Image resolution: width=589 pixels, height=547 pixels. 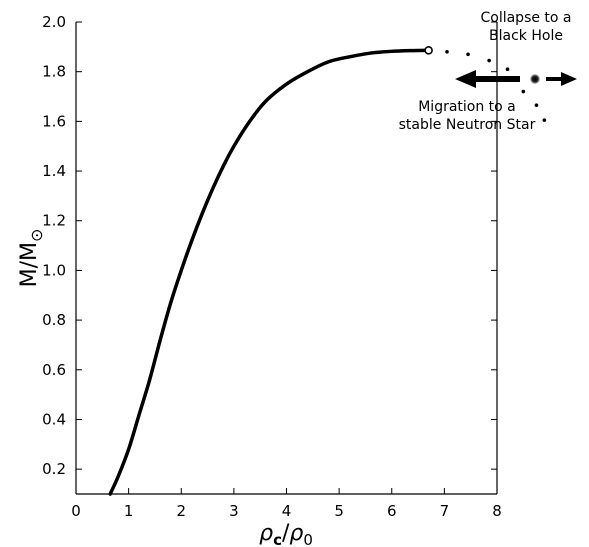 I want to click on y-tick-label: 0.6, so click(x=54, y=370).